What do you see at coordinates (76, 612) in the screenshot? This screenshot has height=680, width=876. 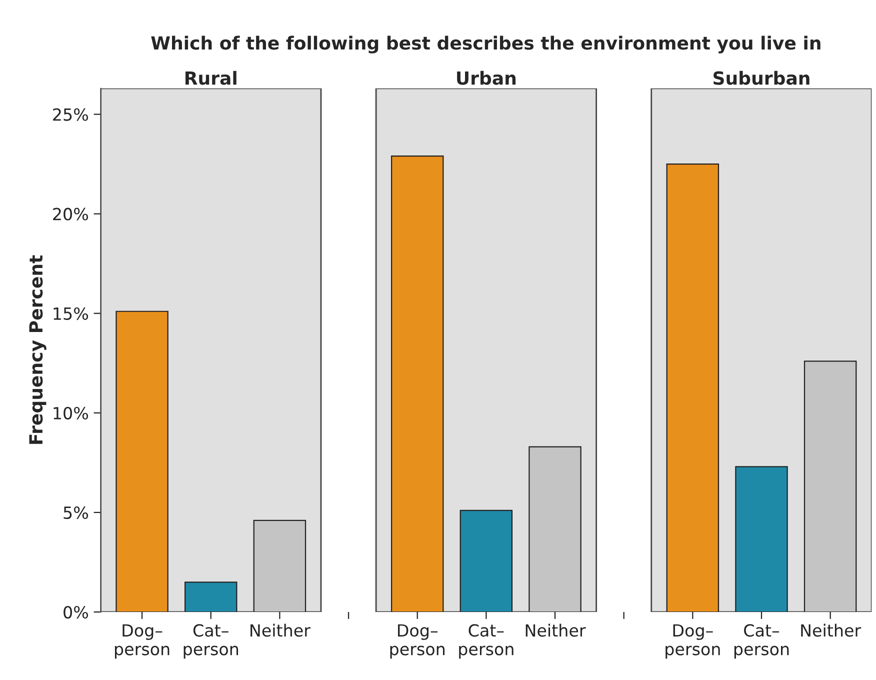 I see `y-tick-label: 0%` at bounding box center [76, 612].